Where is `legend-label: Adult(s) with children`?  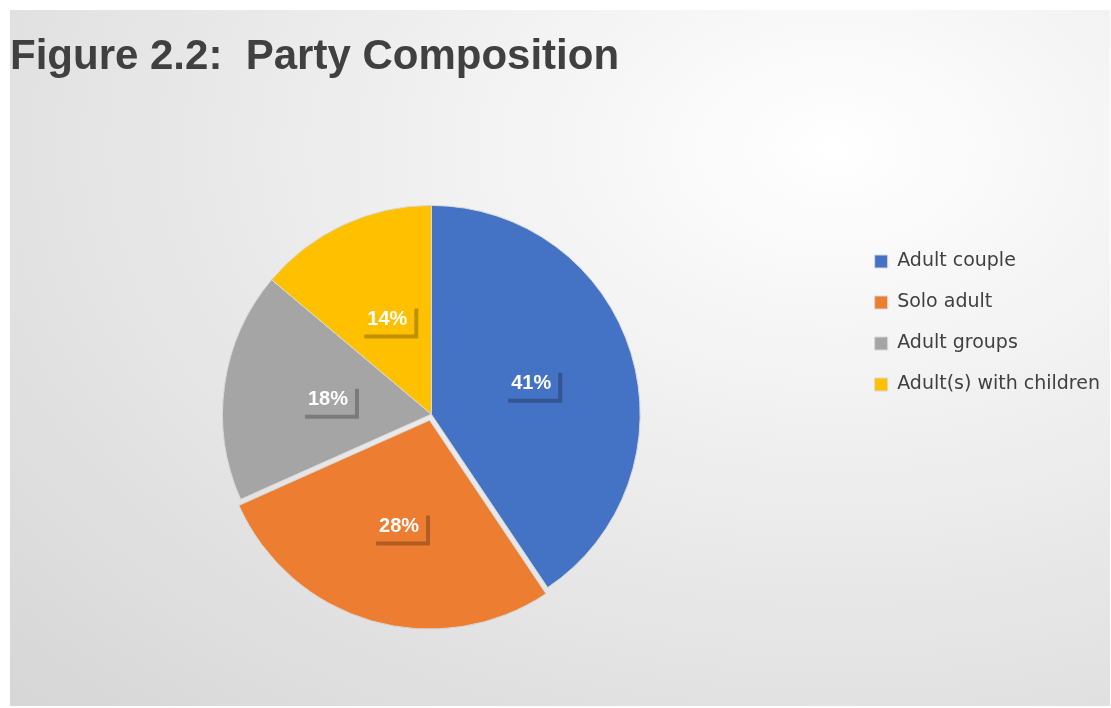 legend-label: Adult(s) with children is located at coordinates (998, 382).